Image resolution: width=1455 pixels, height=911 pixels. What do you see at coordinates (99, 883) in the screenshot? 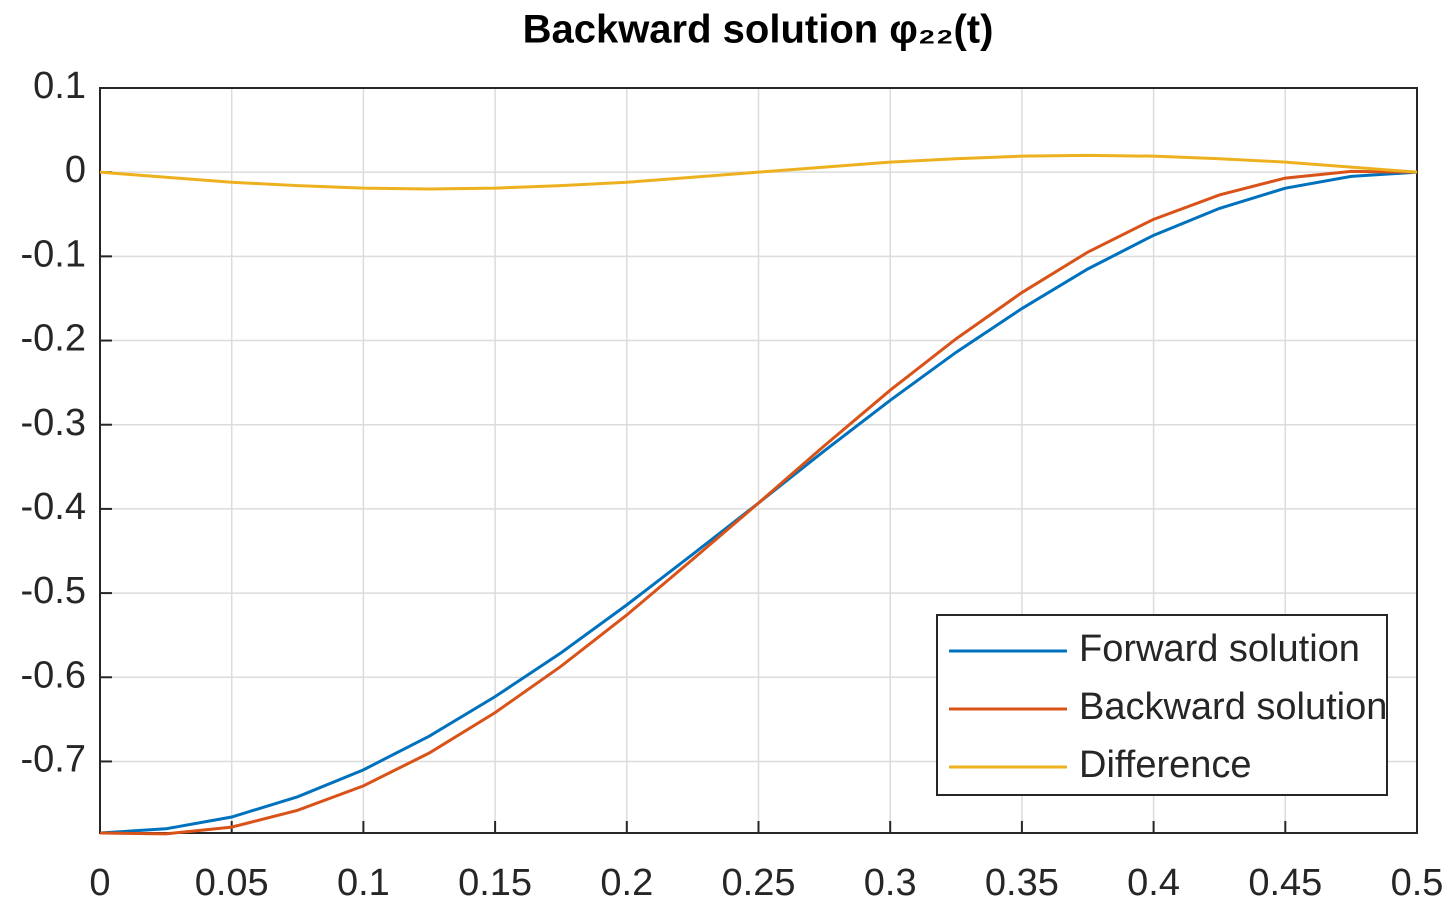
I see `x-tick-label: 0` at bounding box center [99, 883].